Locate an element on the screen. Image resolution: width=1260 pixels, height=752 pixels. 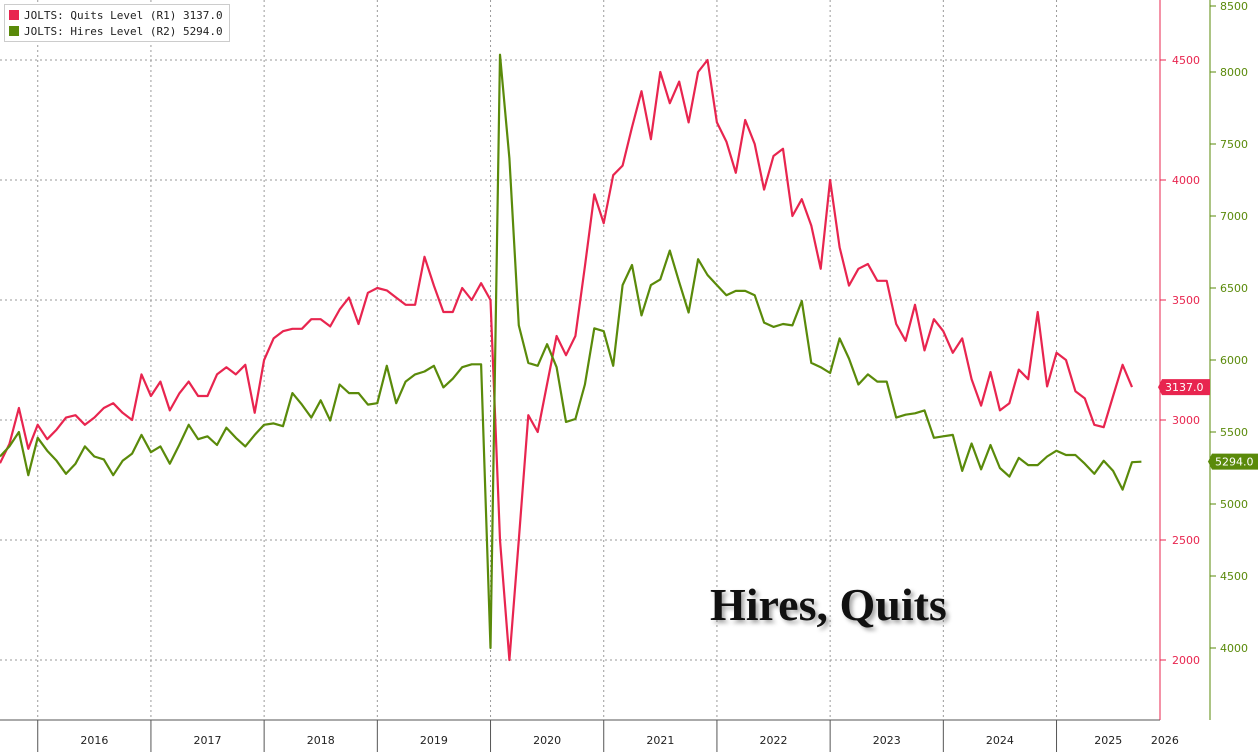
x-tick-label: 2025 is located at coordinates (1108, 740).